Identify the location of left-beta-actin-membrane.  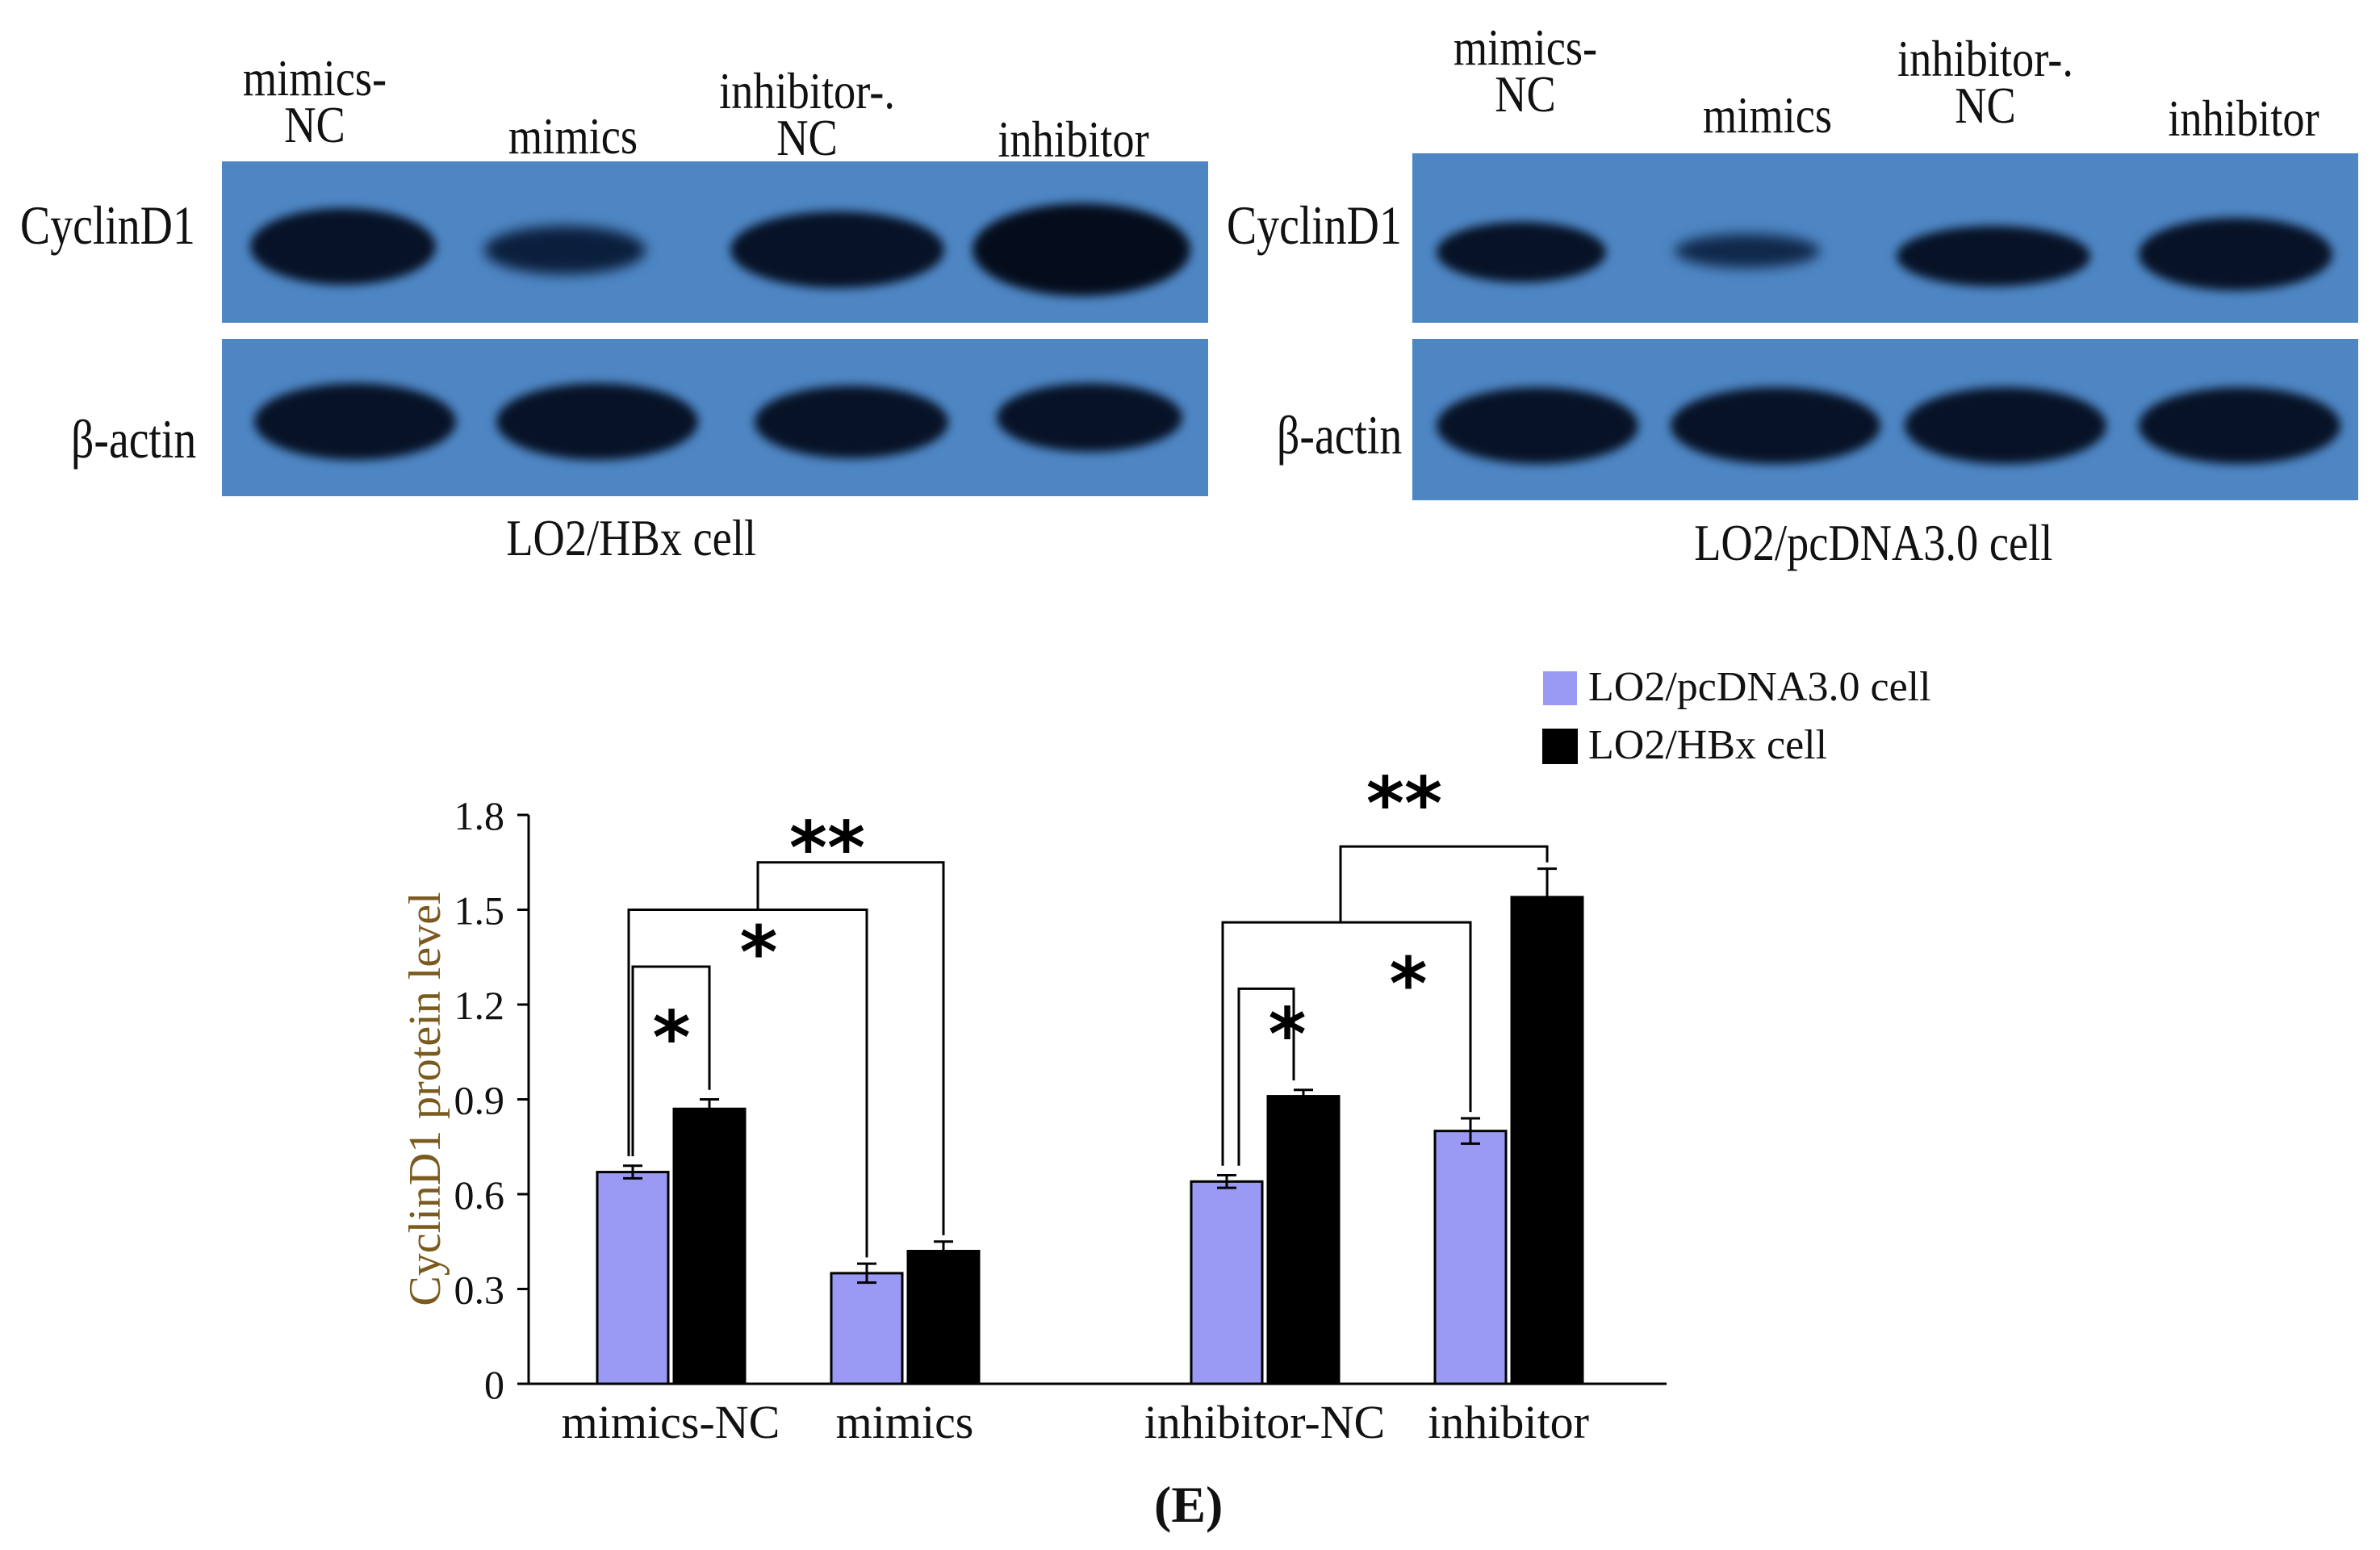
(715, 417).